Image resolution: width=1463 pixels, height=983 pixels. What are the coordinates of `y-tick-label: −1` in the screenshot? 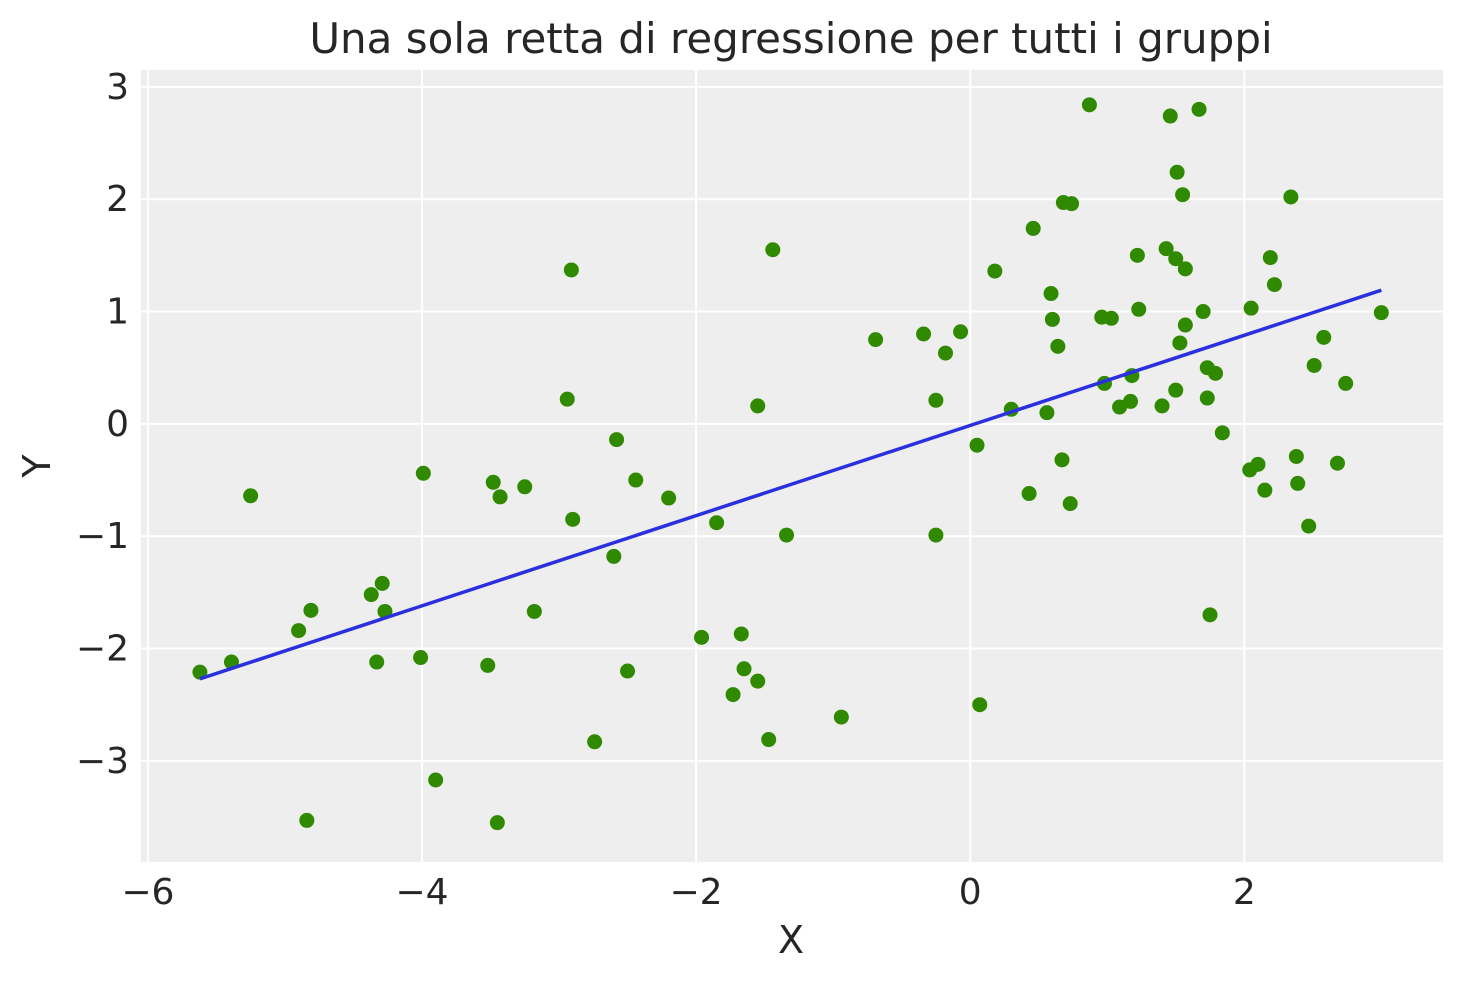 It's located at (102, 536).